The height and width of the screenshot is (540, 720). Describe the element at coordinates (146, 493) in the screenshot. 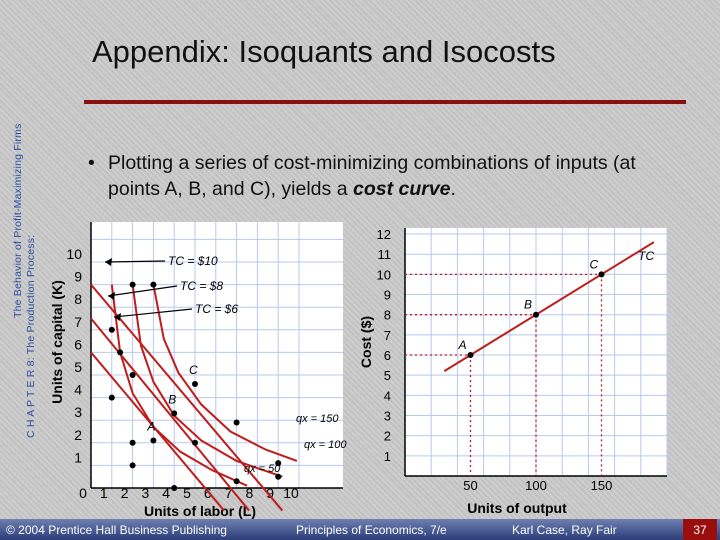

I see `x-tick-label: 3` at that location.